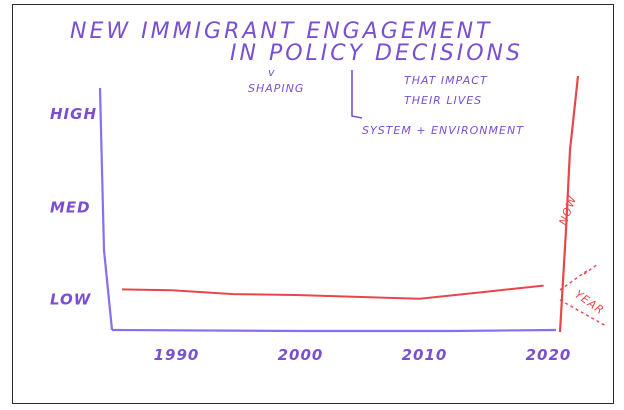  What do you see at coordinates (568, 210) in the screenshot?
I see `branch-label-now: NOW` at bounding box center [568, 210].